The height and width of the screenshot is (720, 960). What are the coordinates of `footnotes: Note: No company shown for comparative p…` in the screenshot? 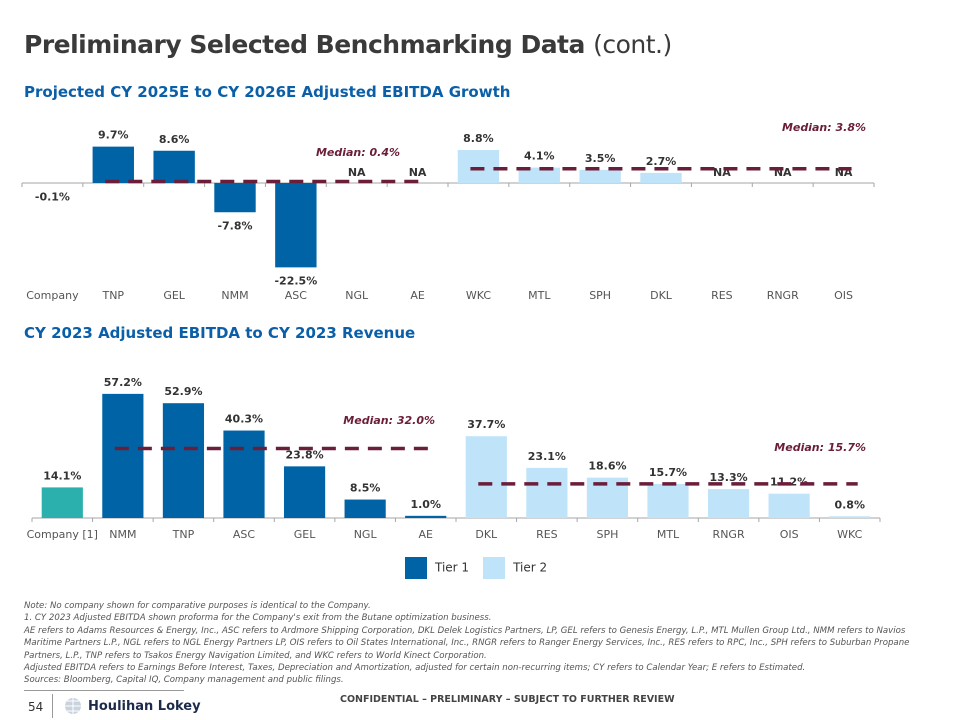 It's located at (484, 643).